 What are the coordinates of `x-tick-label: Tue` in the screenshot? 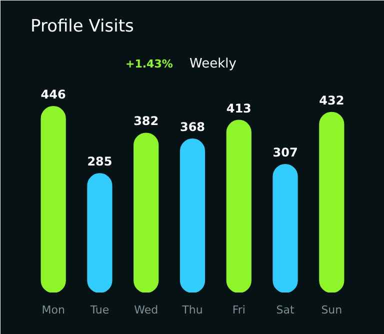 It's located at (99, 310).